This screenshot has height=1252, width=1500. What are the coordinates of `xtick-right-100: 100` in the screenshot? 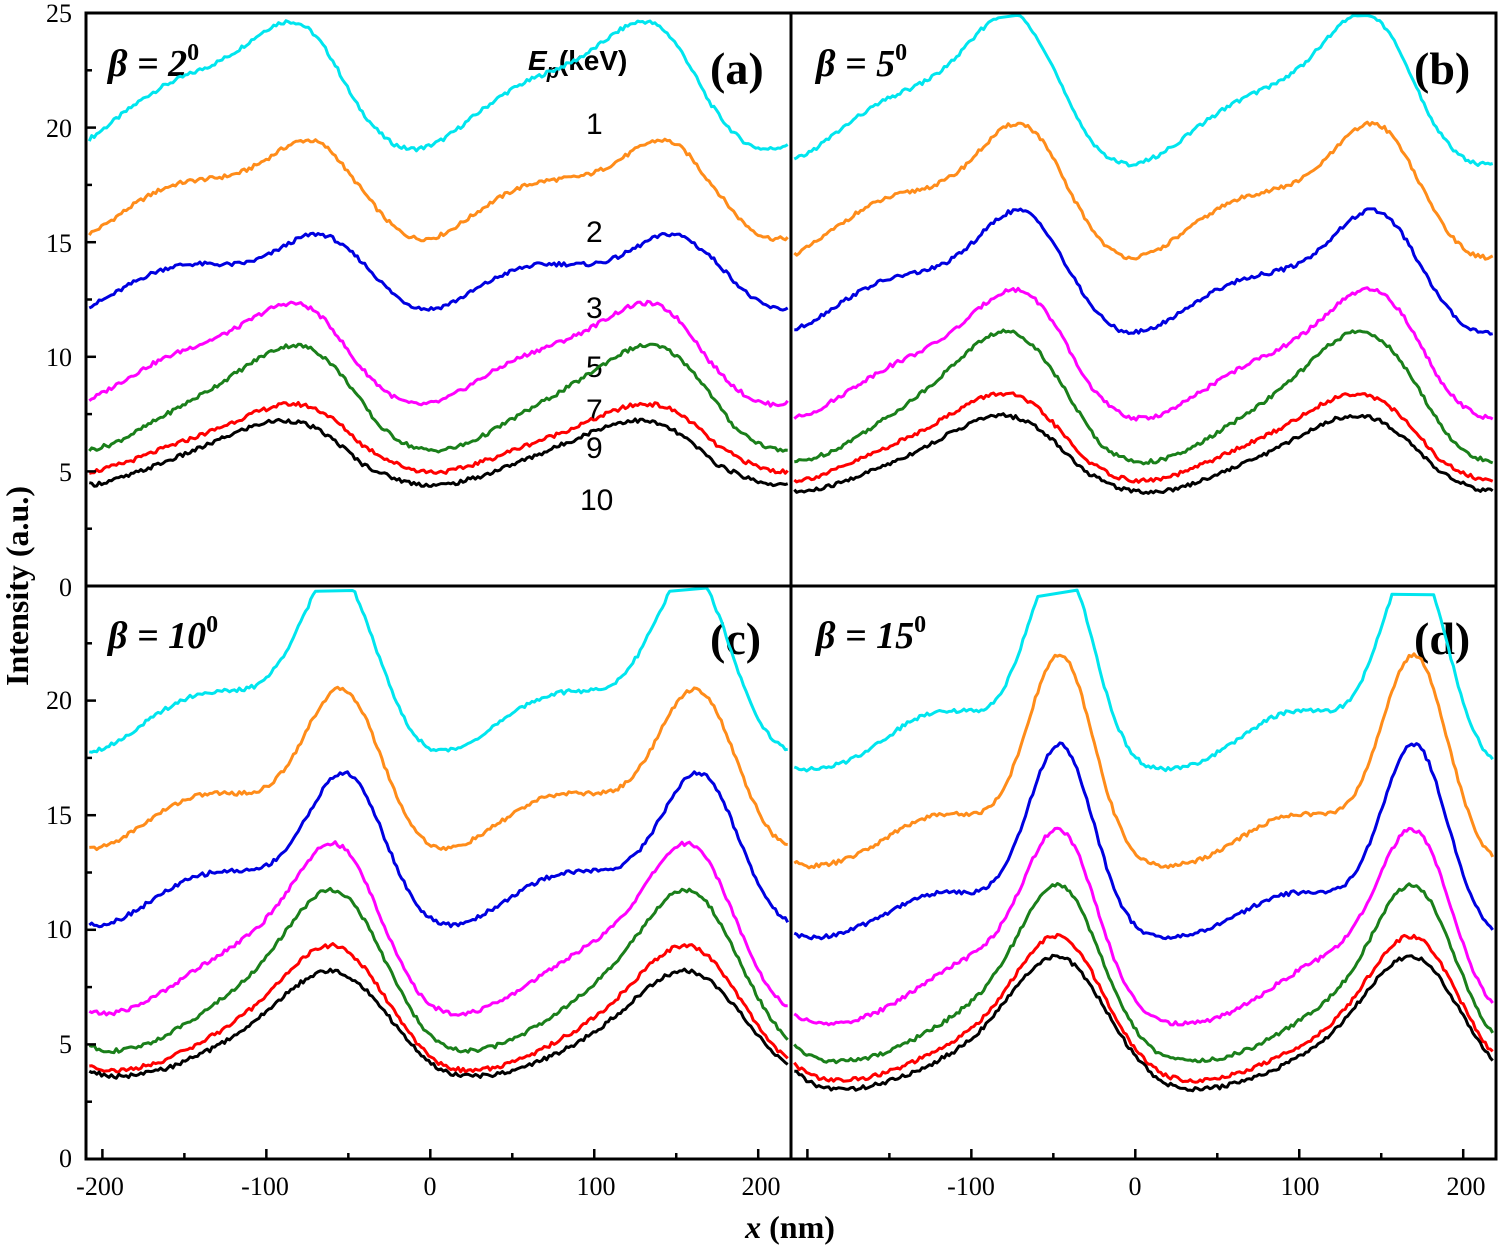 It's located at (1300, 1186).